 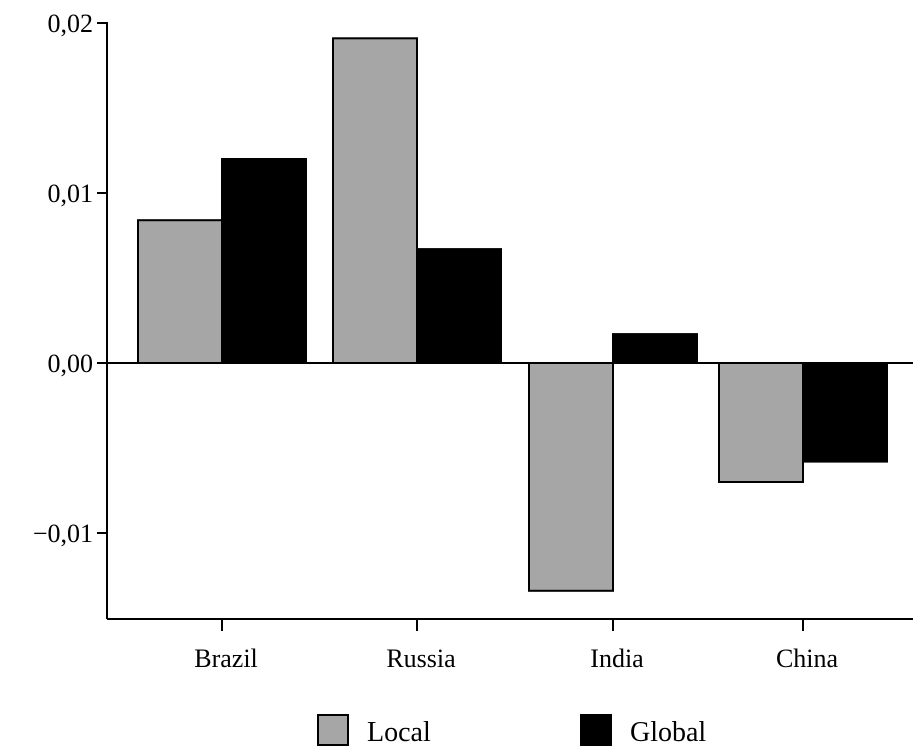 What do you see at coordinates (399, 732) in the screenshot?
I see `legend-label-local: Local` at bounding box center [399, 732].